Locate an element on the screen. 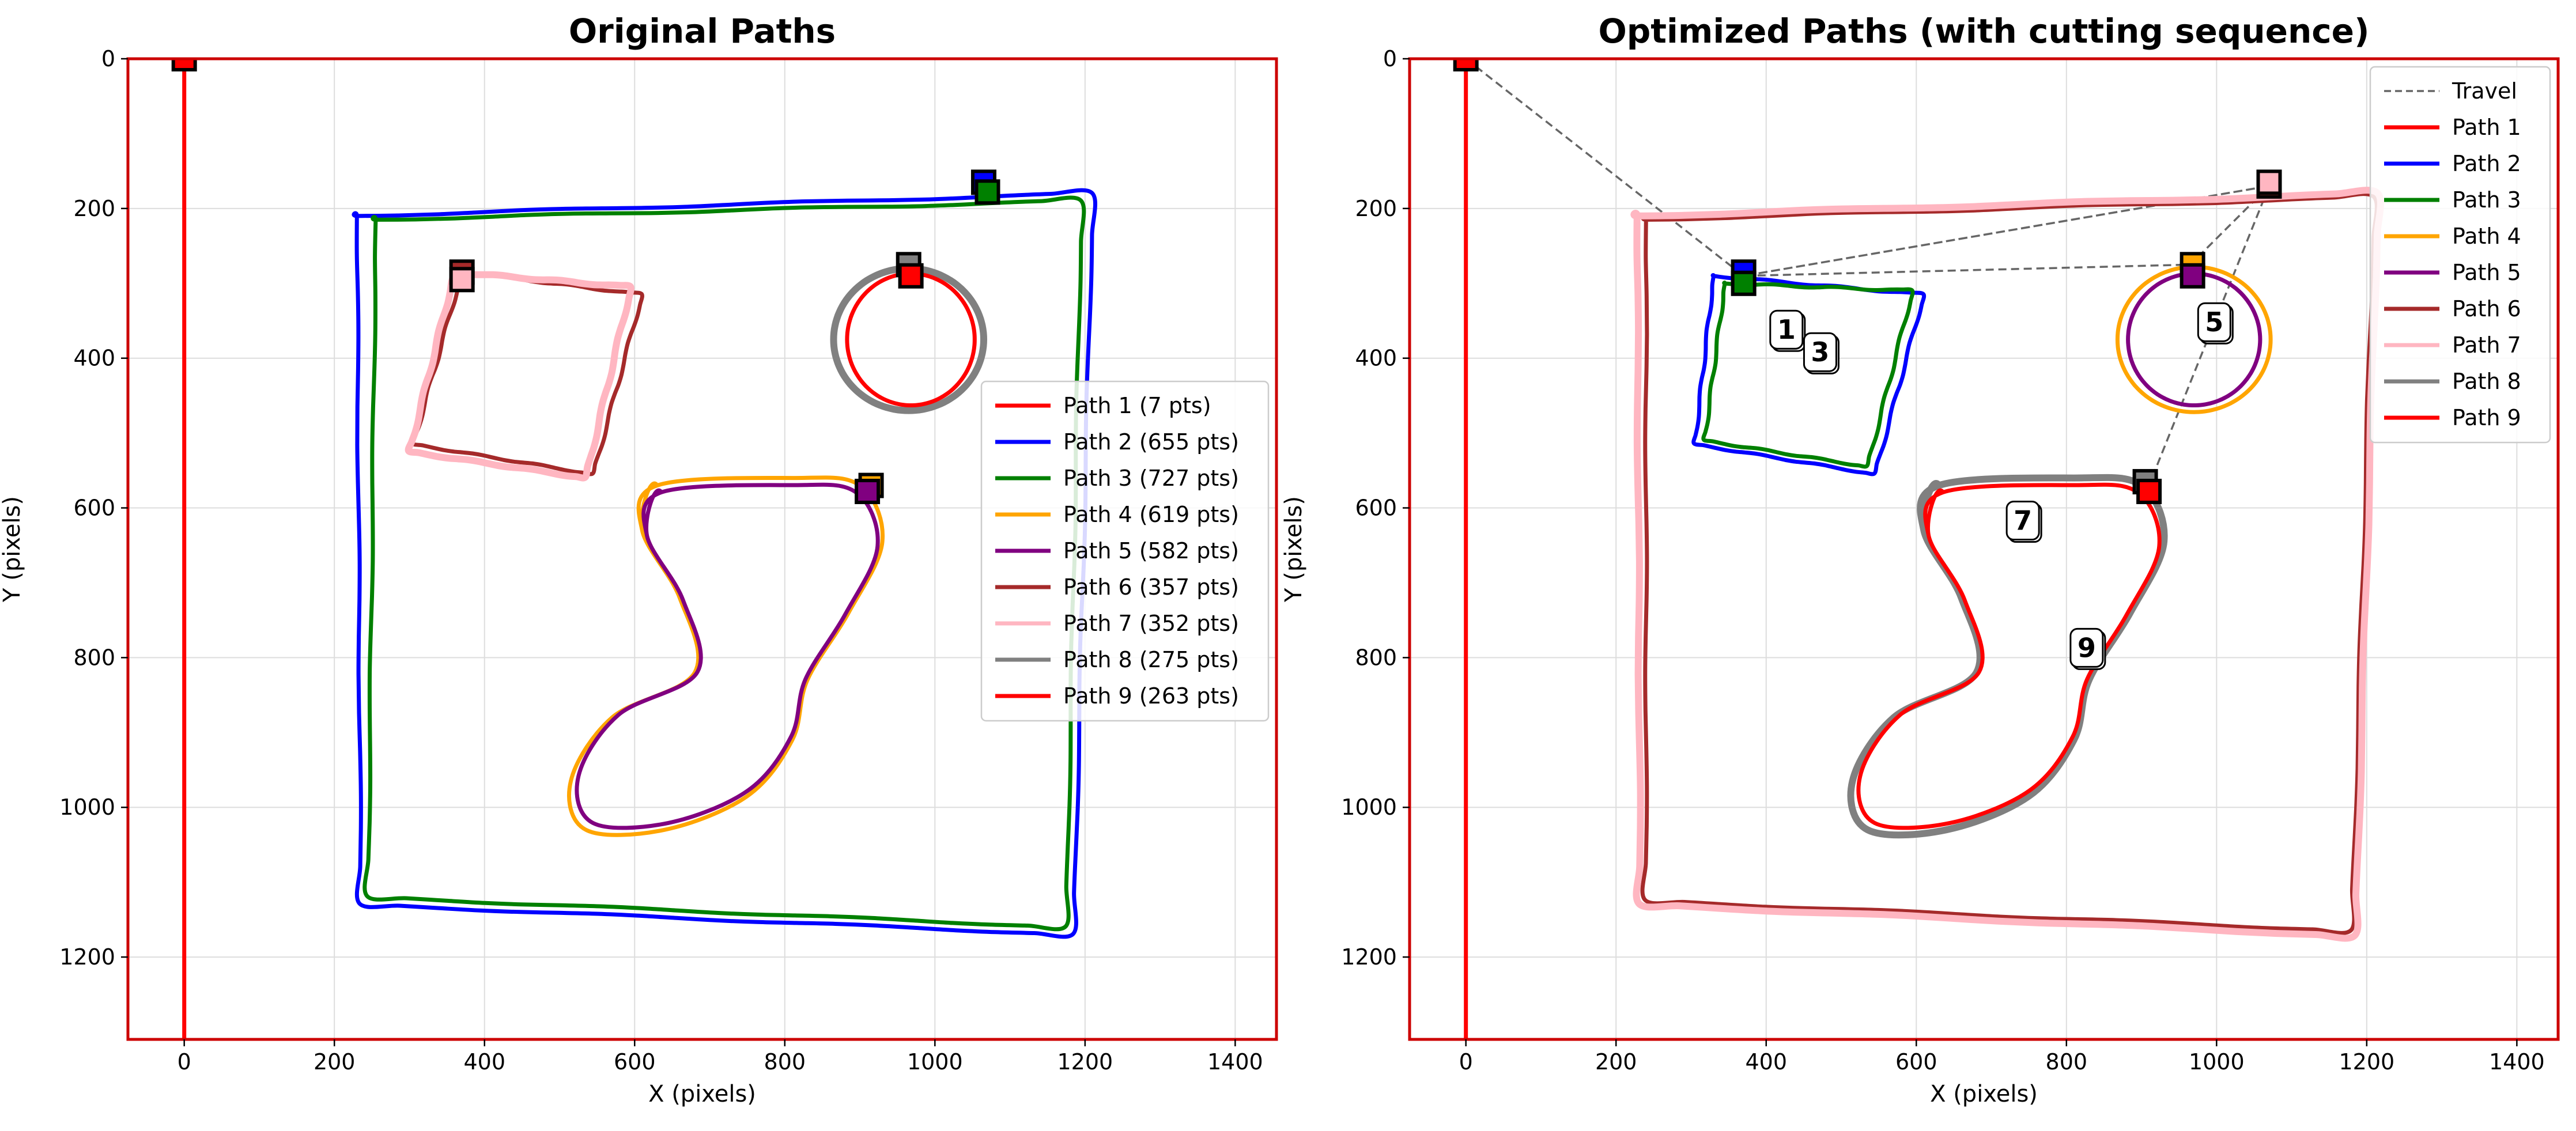 Image resolution: width=2576 pixels, height=1131 pixels. legend-label: Path 3 is located at coordinates (2486, 200).